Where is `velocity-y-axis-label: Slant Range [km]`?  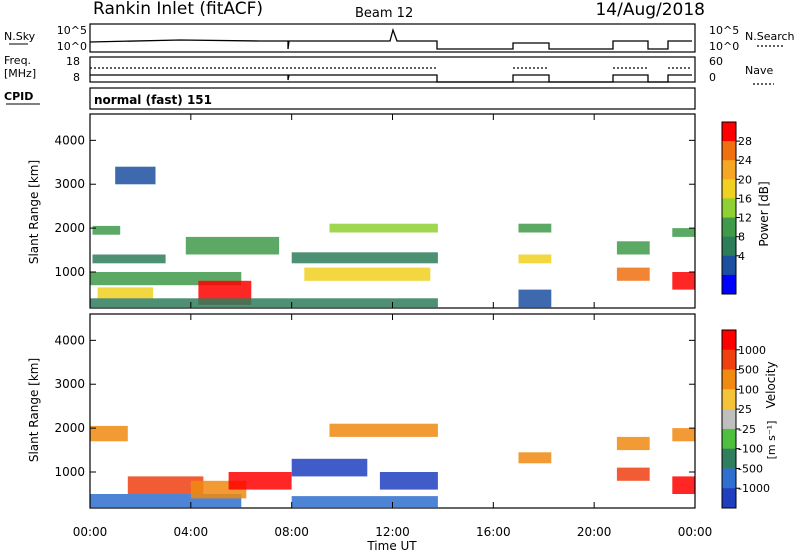
velocity-y-axis-label: Slant Range [km] is located at coordinates (34, 410).